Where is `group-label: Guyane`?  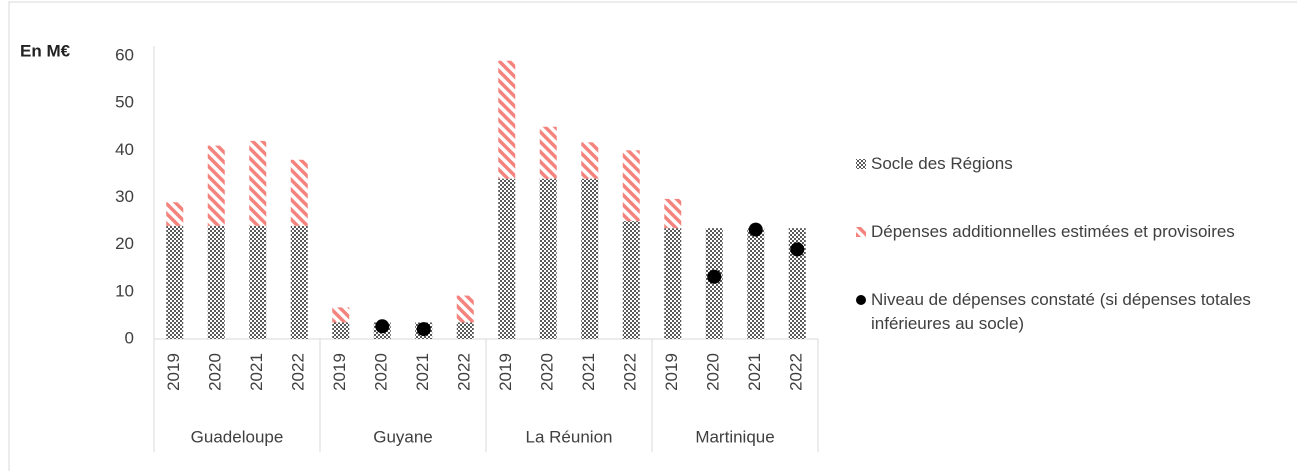 group-label: Guyane is located at coordinates (403, 436).